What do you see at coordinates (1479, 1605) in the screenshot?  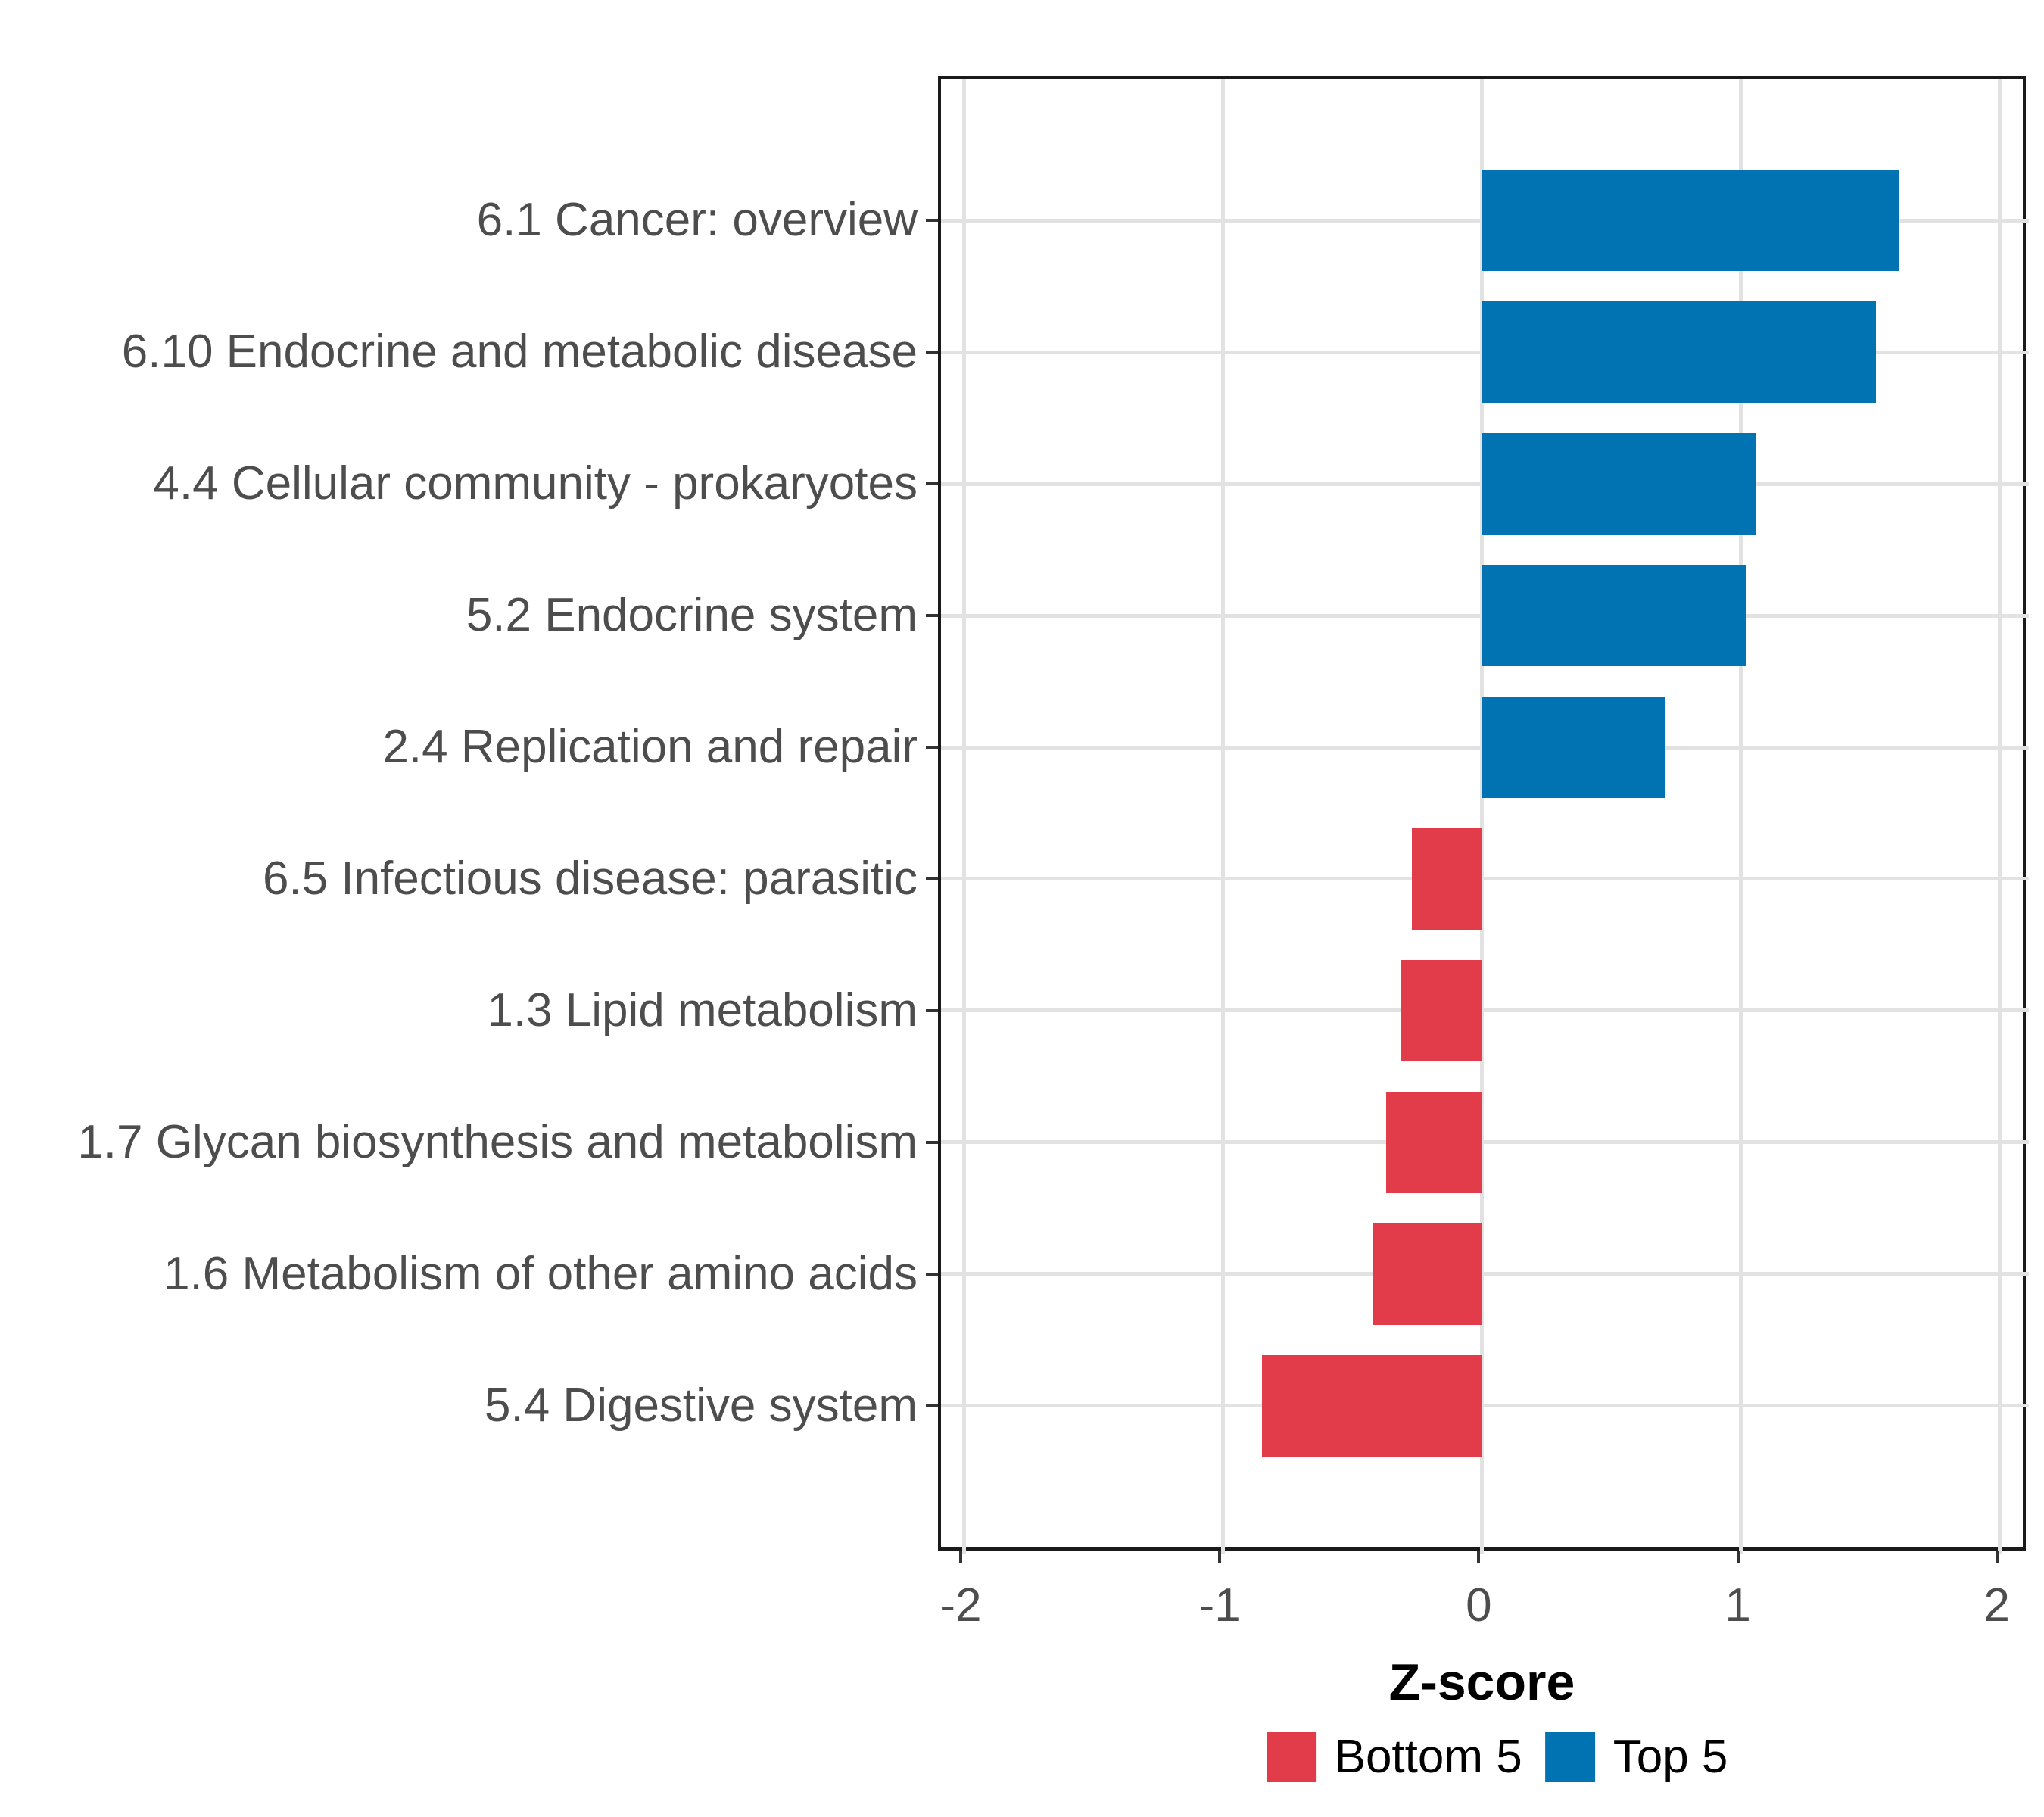 I see `x-tick-label: 0` at bounding box center [1479, 1605].